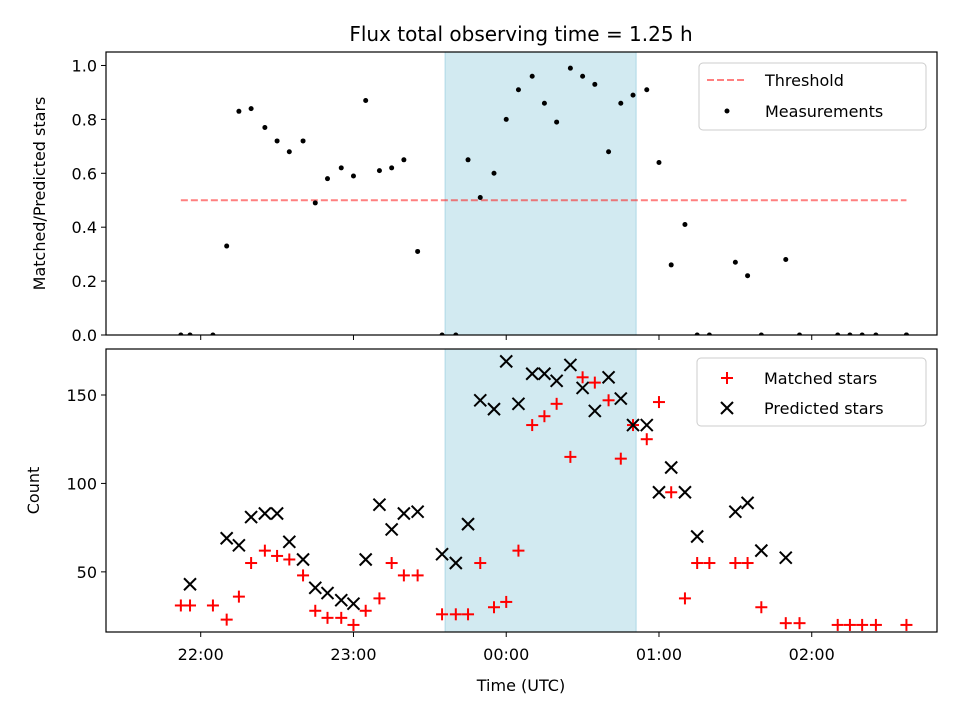  I want to click on bottom-y-tick-label: 150, so click(81, 395).